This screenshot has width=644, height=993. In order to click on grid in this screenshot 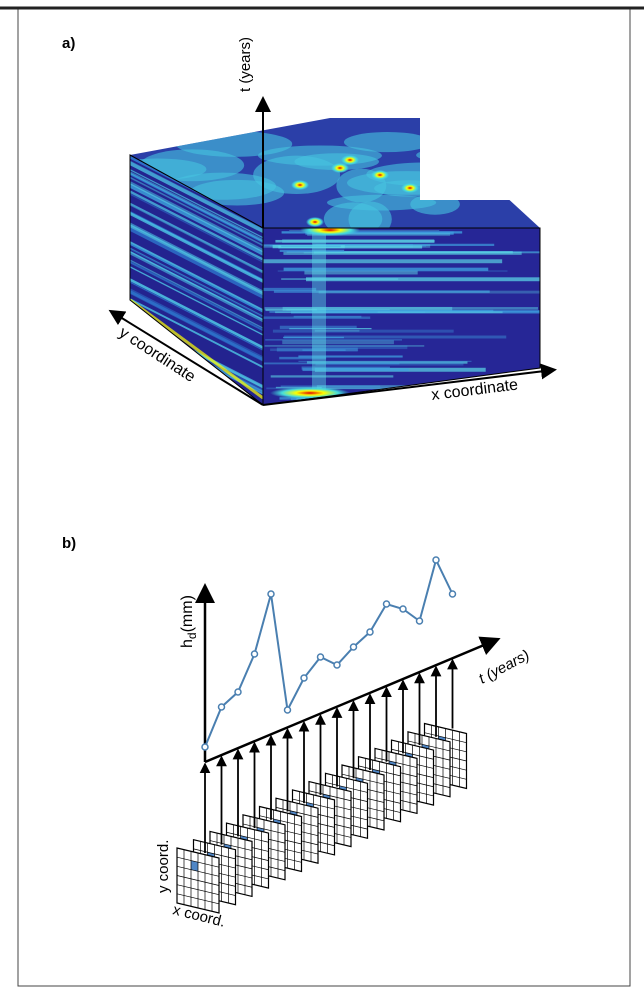, I will do `click(198, 838)`.